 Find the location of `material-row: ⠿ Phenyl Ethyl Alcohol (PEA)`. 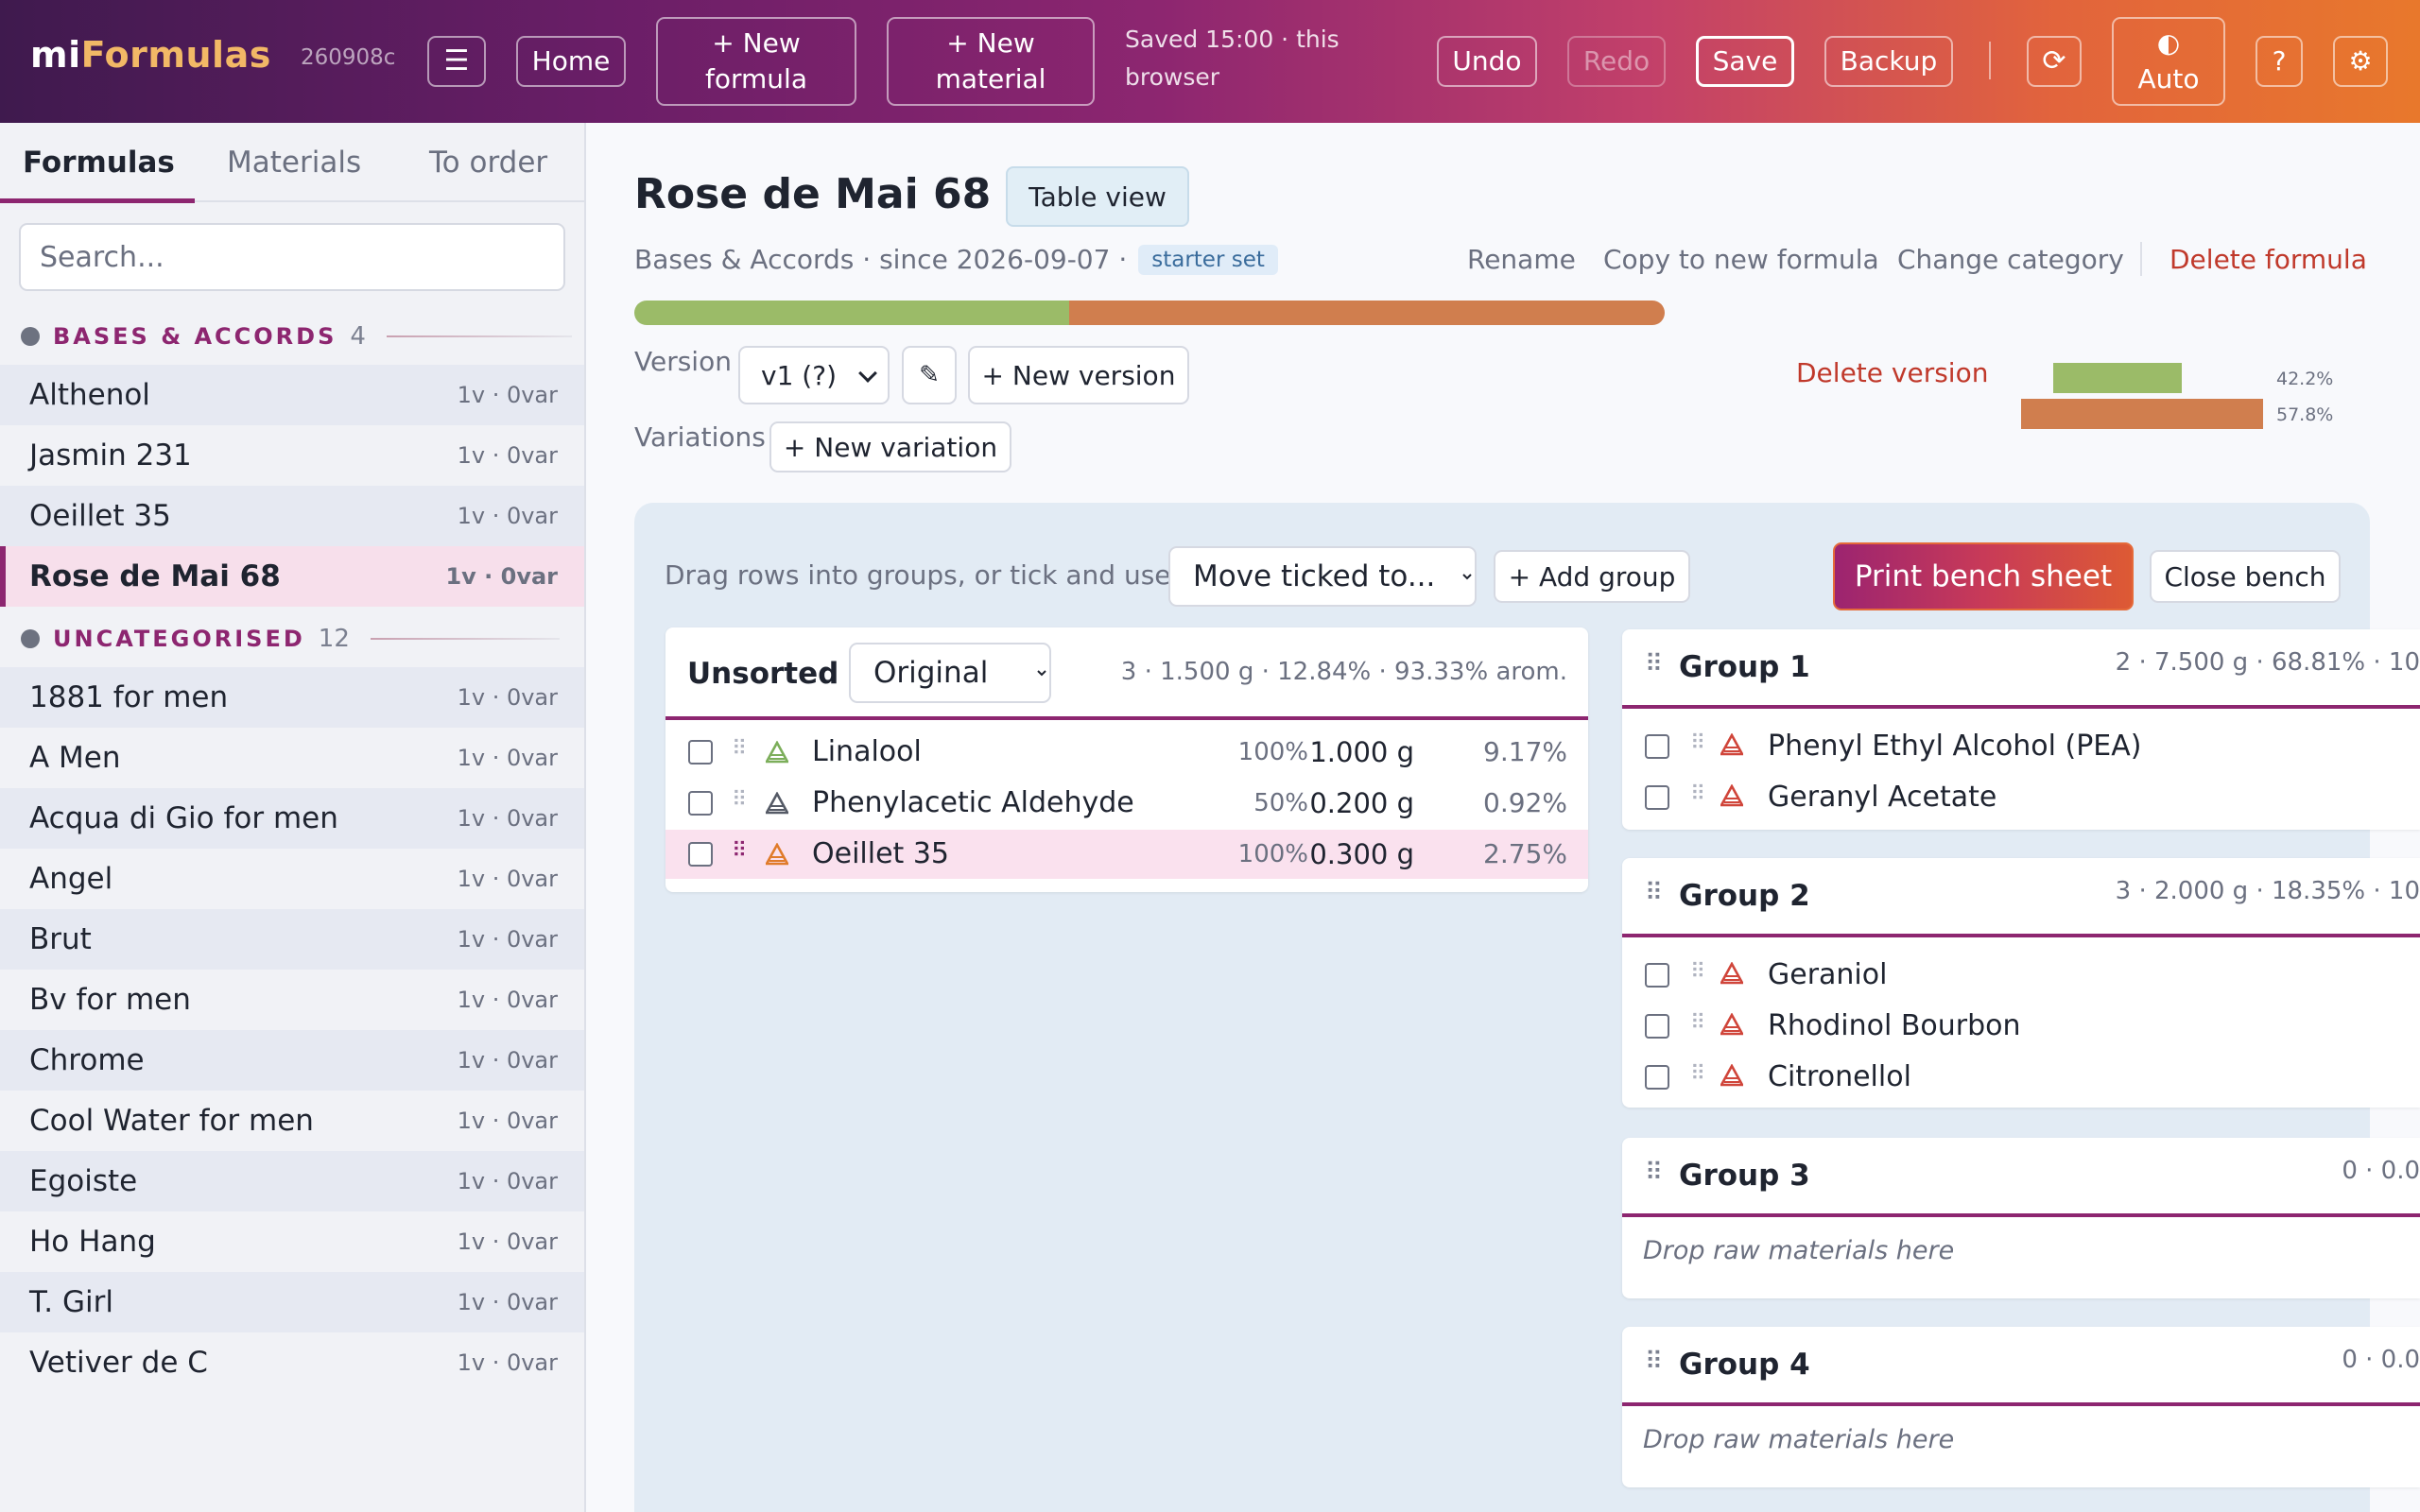

material-row: ⠿ Phenyl Ethyl Alcohol (PEA) is located at coordinates (2021, 746).